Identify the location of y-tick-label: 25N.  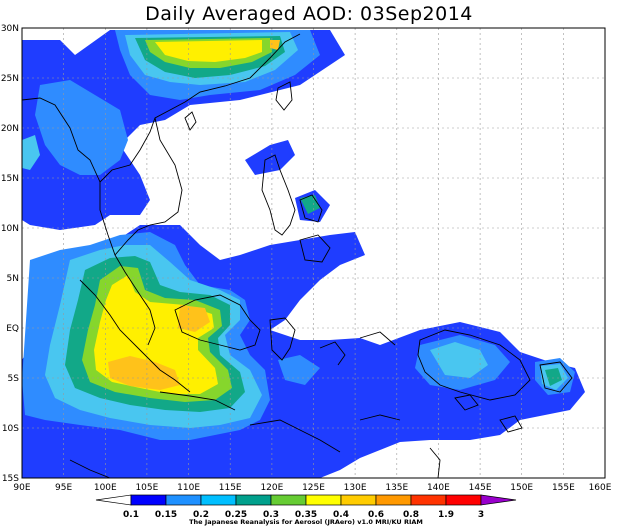
(10, 79).